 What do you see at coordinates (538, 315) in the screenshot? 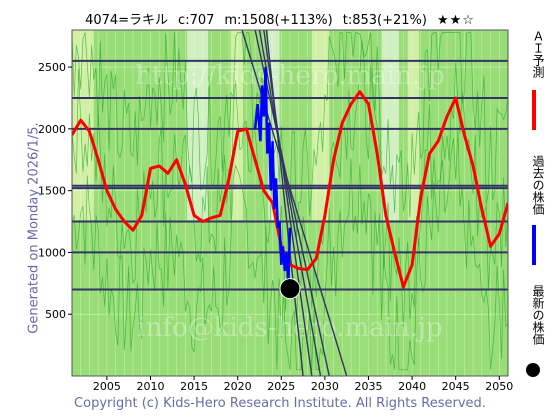
I see `legend-latest-label: 最新の株価` at bounding box center [538, 315].